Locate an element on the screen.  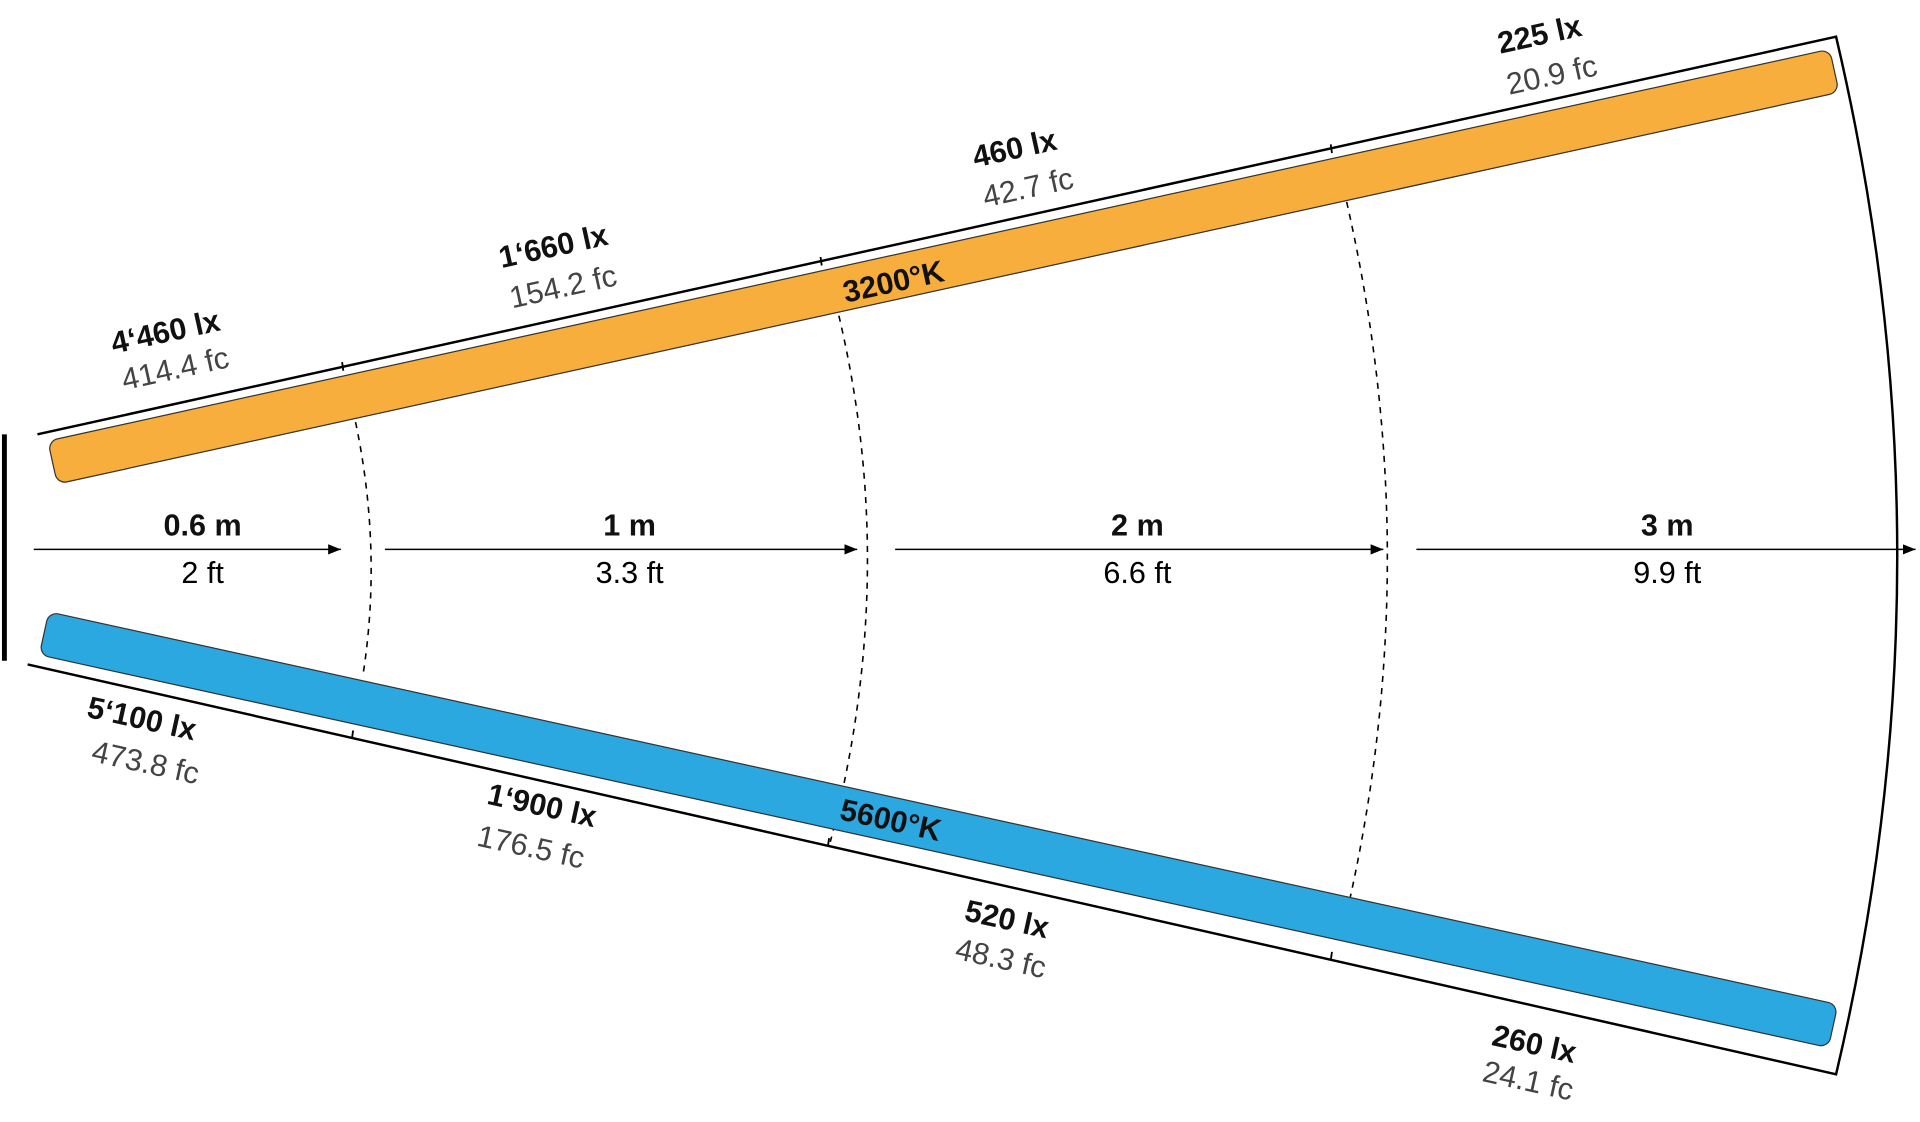
distance-ft: 3.3 ft is located at coordinates (630, 573).